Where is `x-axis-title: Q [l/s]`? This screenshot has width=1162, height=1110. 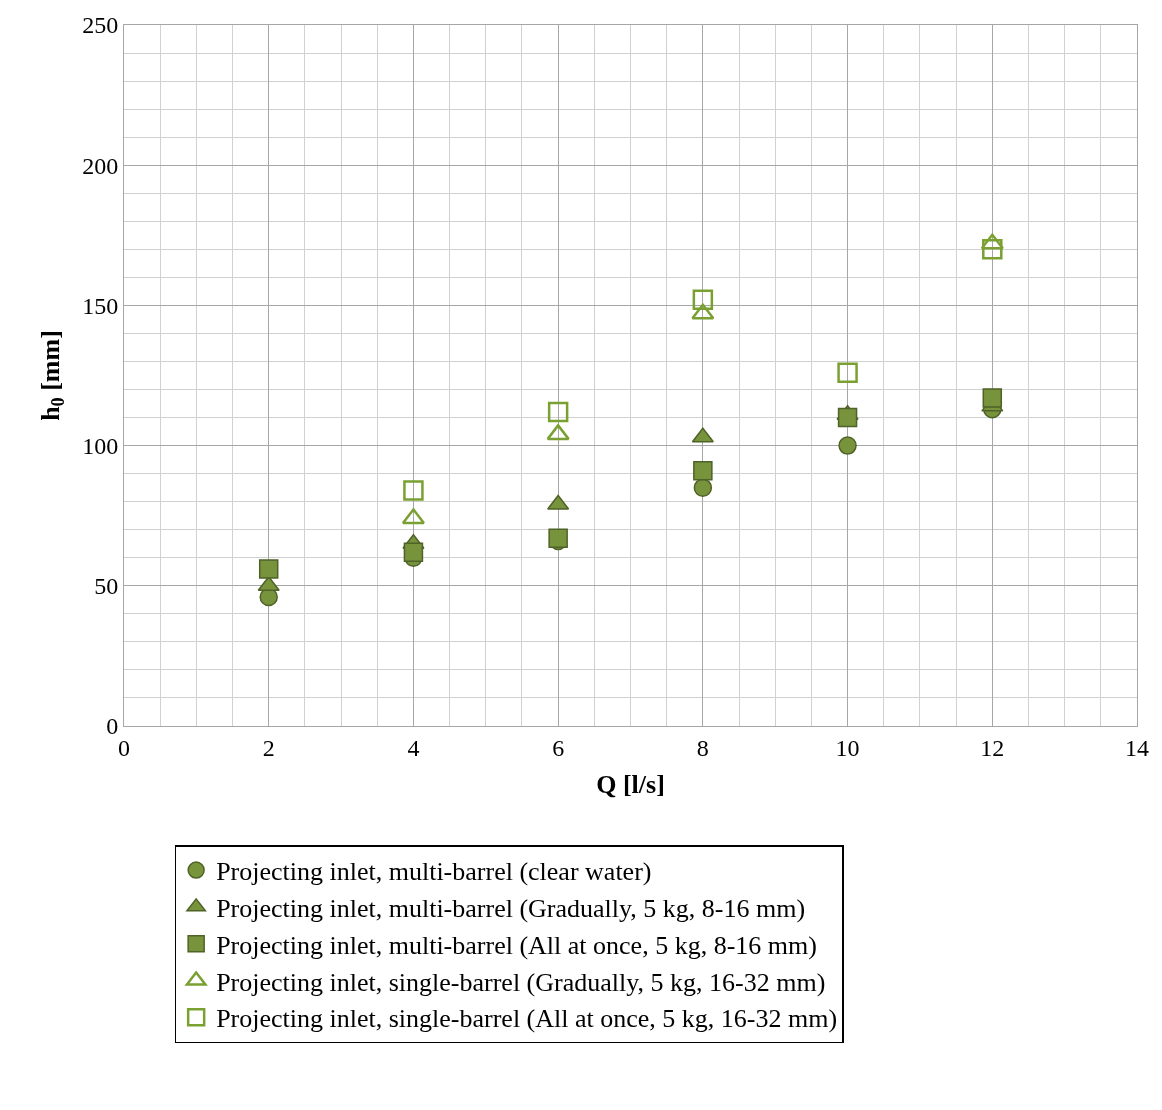
x-axis-title: Q [l/s] is located at coordinates (630, 785).